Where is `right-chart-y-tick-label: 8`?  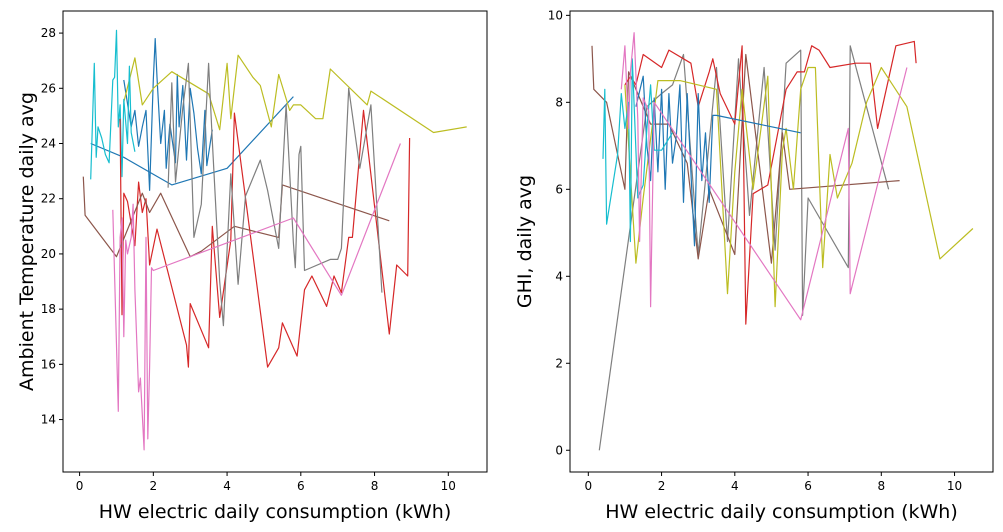 right-chart-y-tick-label: 8 is located at coordinates (559, 102).